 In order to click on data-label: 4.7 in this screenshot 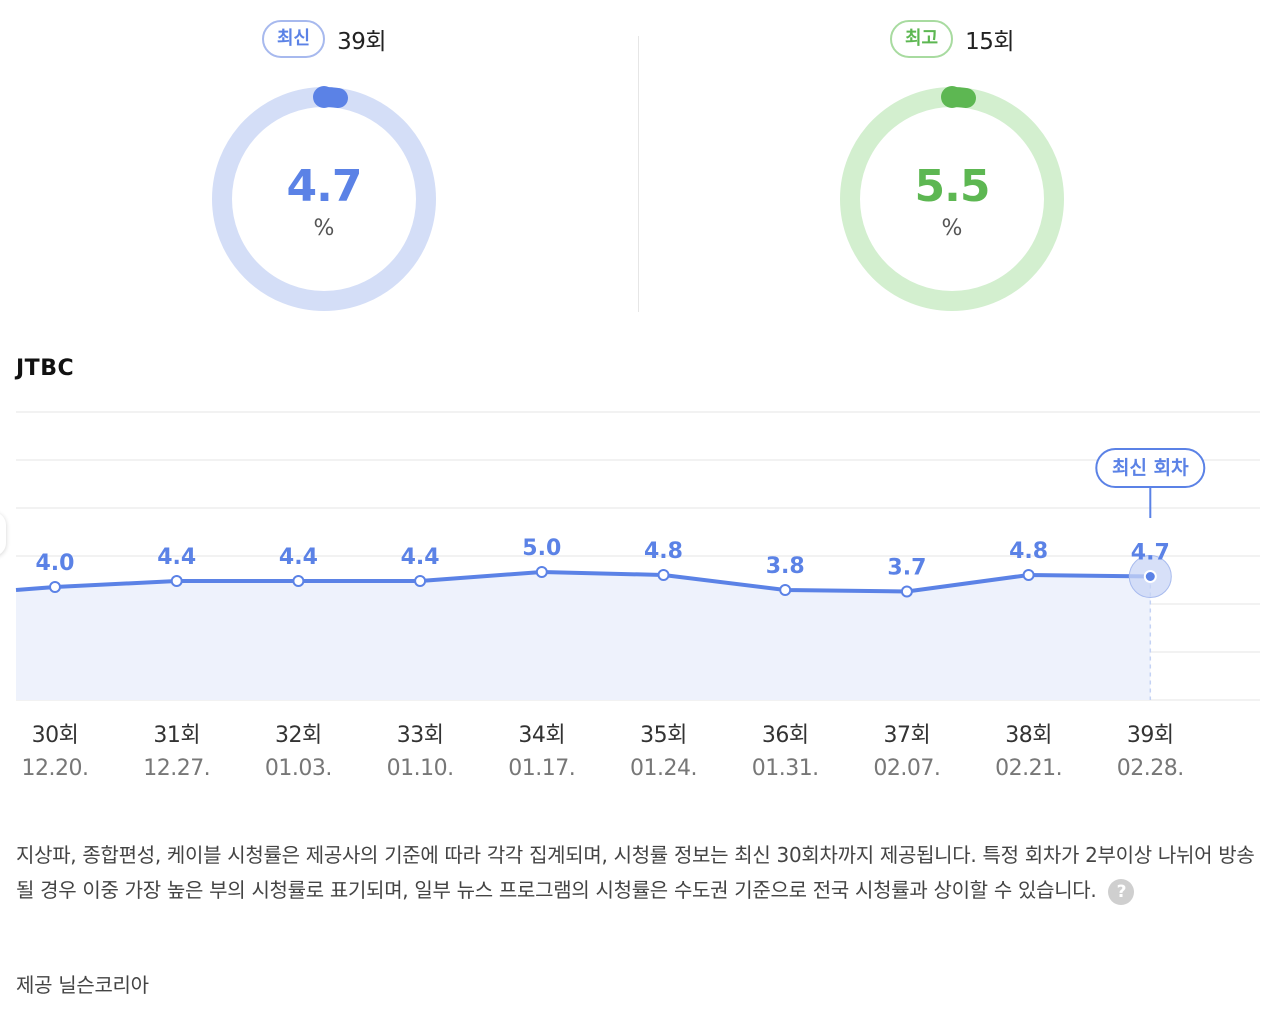, I will do `click(1150, 553)`.